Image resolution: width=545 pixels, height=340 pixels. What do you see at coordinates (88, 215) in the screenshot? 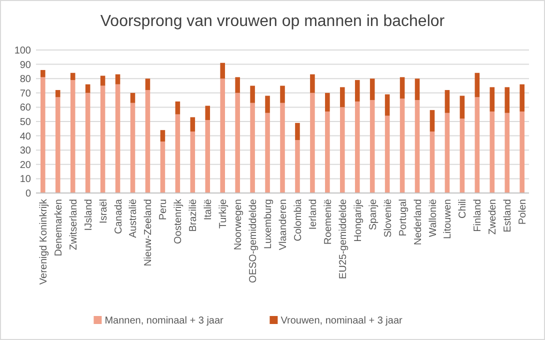
I see `x-tick-label: IJsland` at bounding box center [88, 215].